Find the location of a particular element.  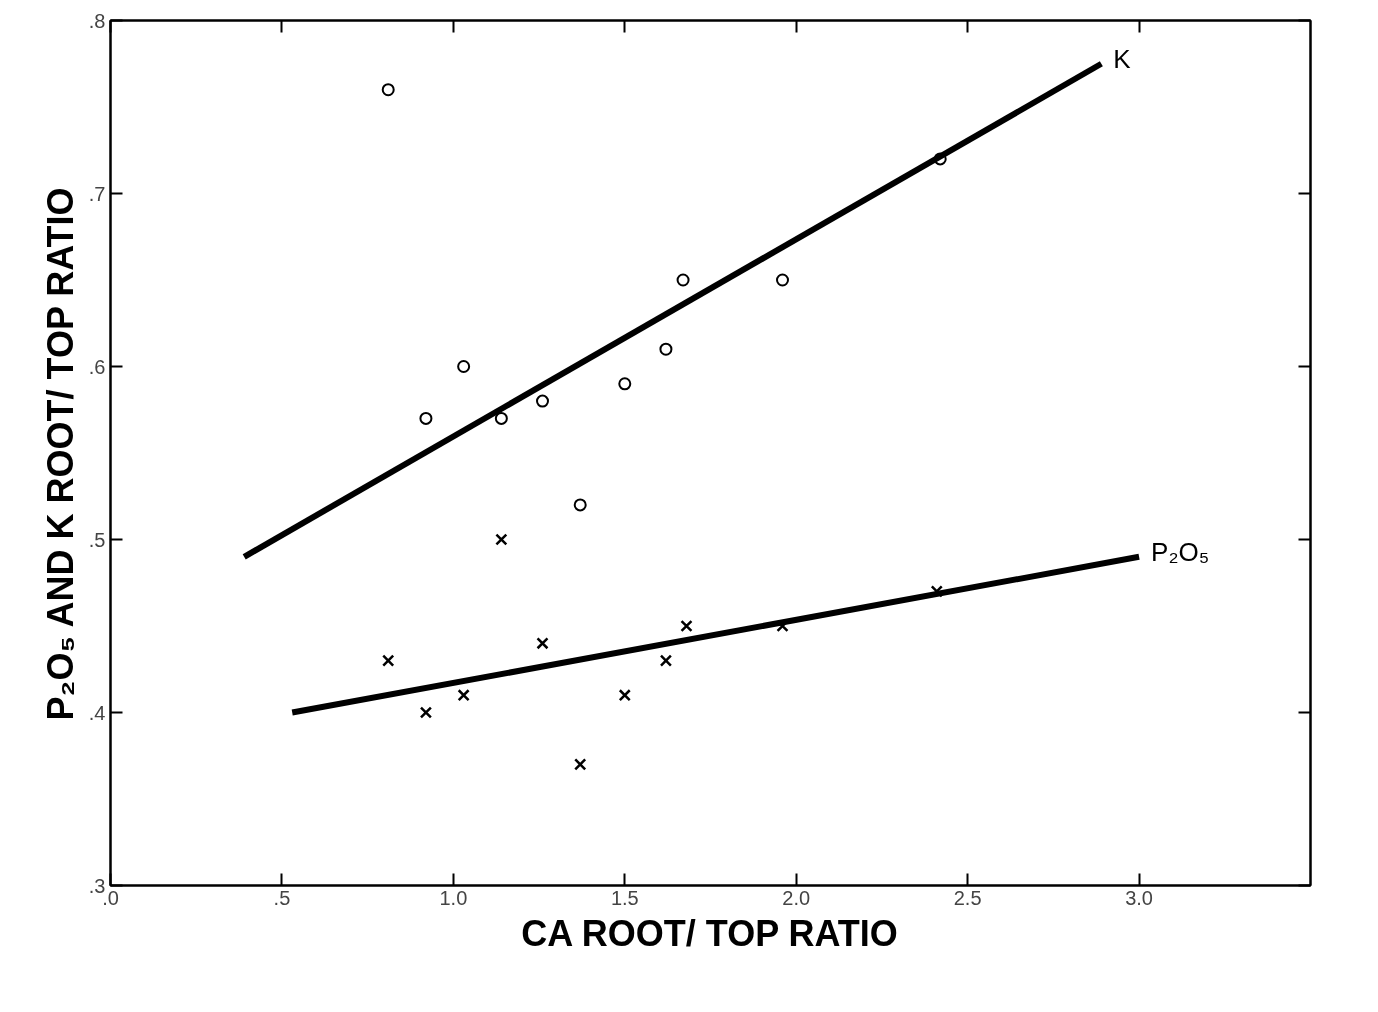

y-tick-label: .6 is located at coordinates (97, 366).